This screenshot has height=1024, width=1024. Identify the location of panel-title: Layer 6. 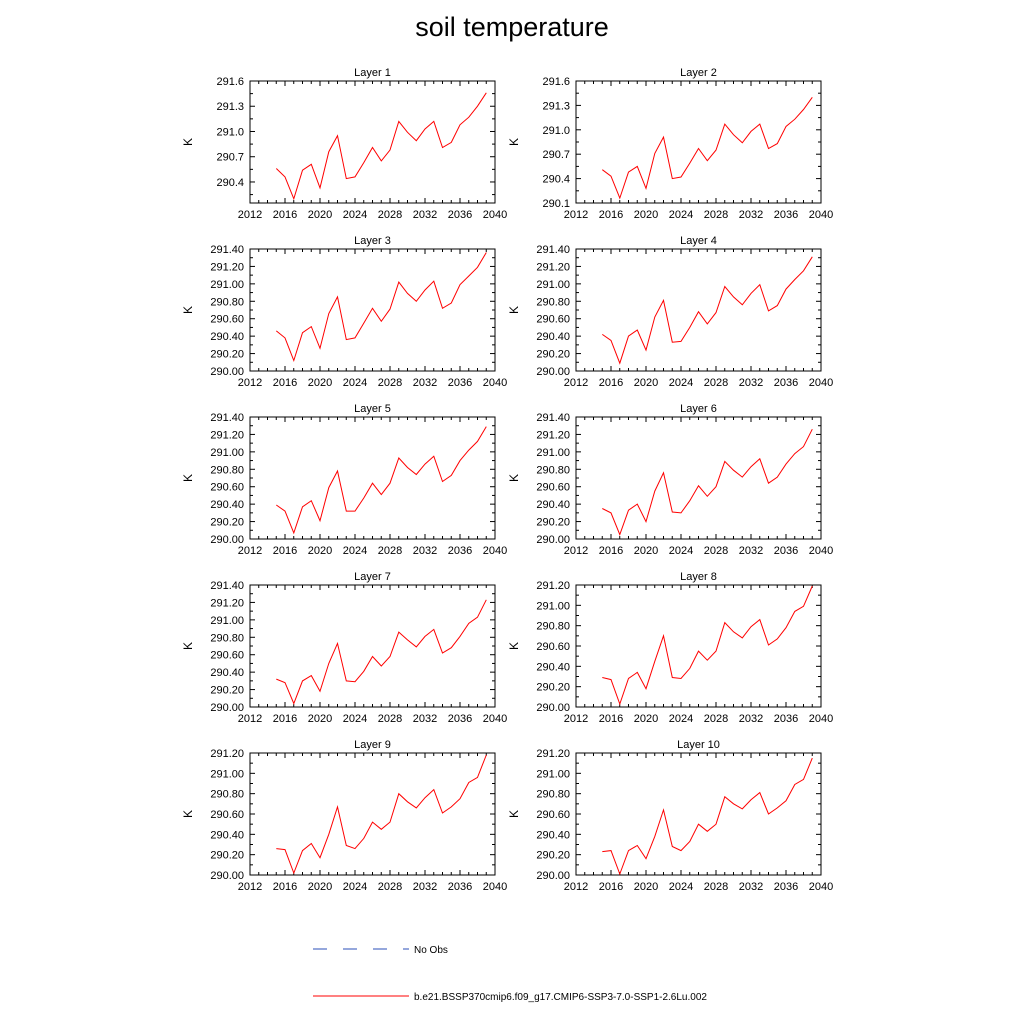
(698, 409).